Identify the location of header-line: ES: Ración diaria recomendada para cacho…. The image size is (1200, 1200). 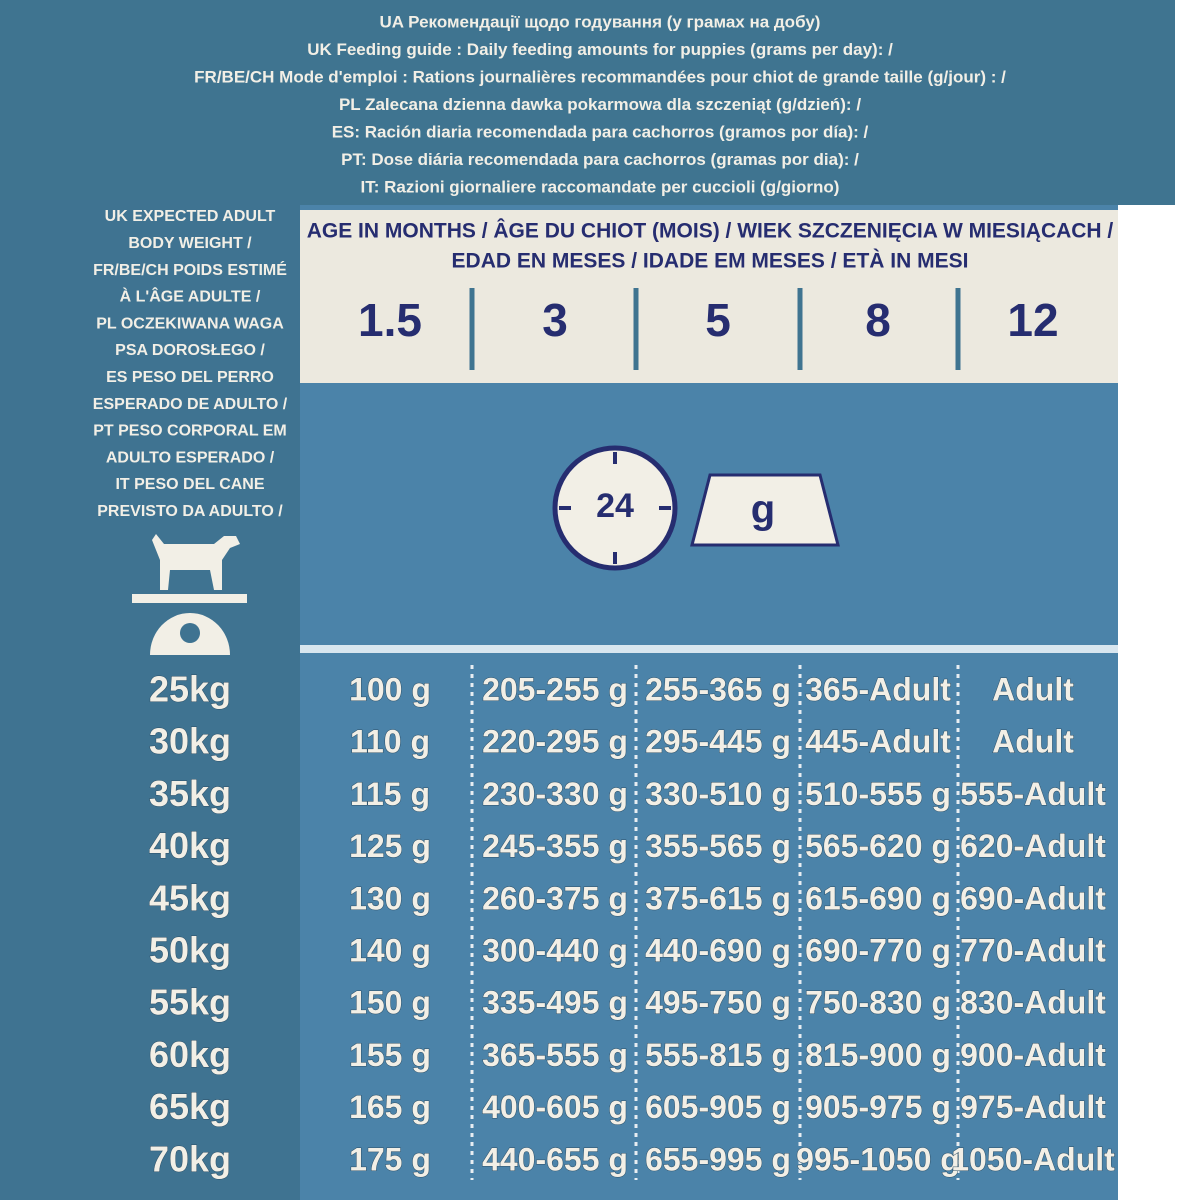
(600, 131).